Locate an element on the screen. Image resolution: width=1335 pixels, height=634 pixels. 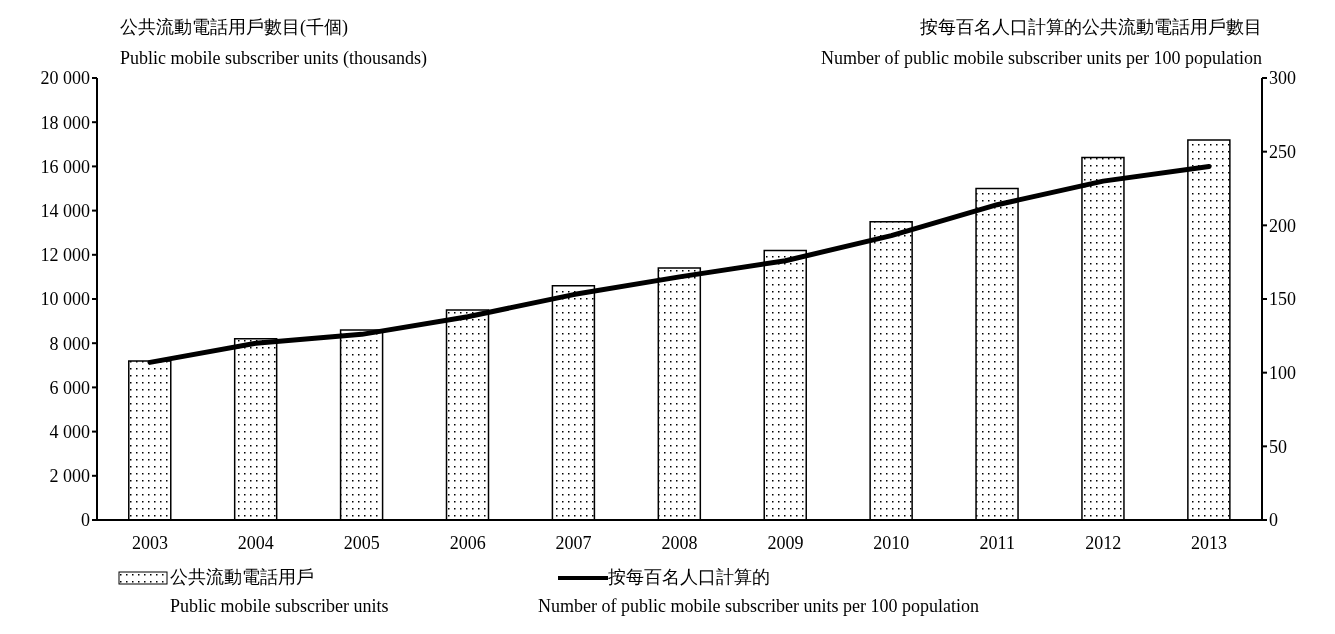
x-tick-label: 2009 is located at coordinates (785, 542).